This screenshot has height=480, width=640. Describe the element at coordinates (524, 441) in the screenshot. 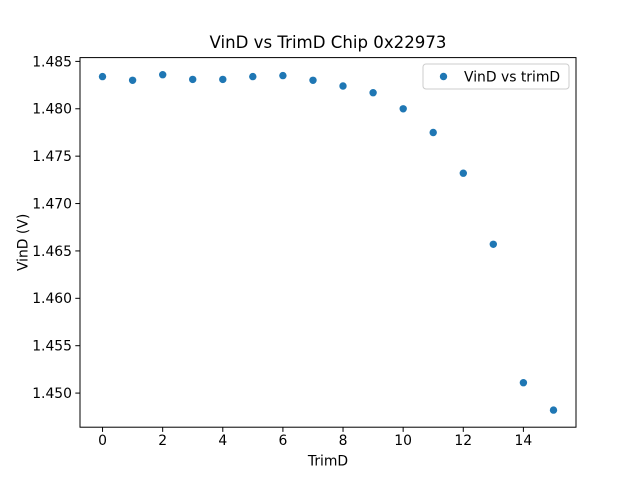

I see `x-tick-label: 14` at that location.